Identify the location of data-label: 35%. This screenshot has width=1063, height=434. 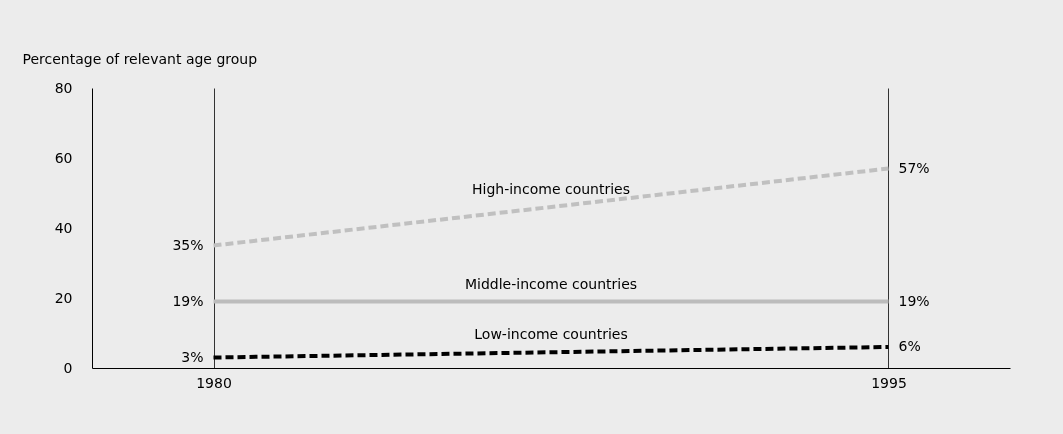
(188, 244).